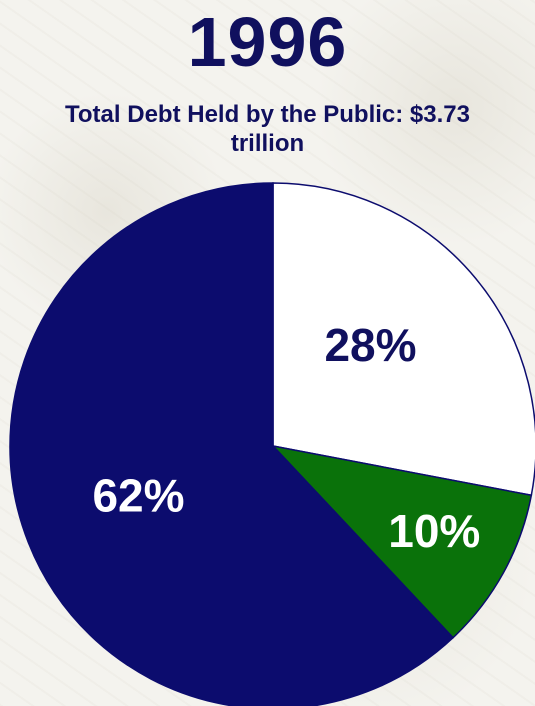 This screenshot has height=706, width=535. What do you see at coordinates (370, 345) in the screenshot?
I see `pie-label-28: 28%` at bounding box center [370, 345].